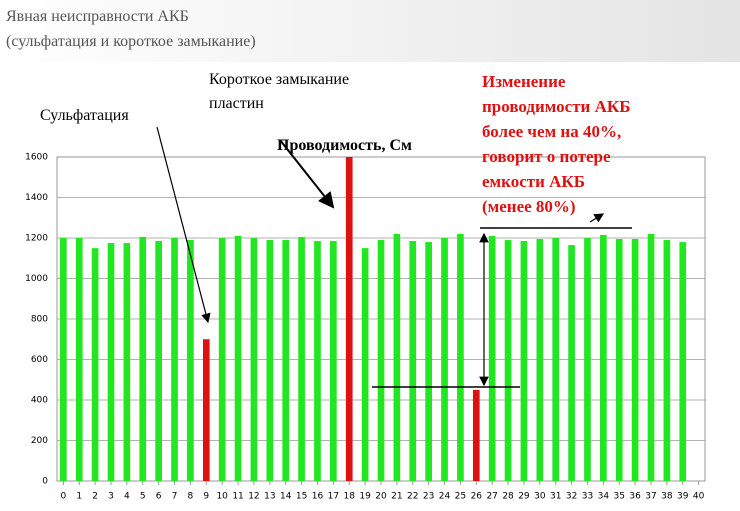  Describe the element at coordinates (286, 497) in the screenshot. I see `x-tick-label: 14` at that location.